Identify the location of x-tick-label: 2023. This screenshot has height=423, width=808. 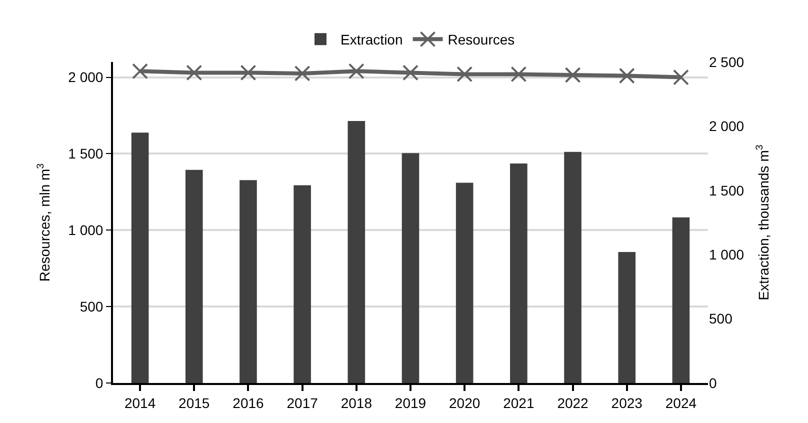
(627, 402).